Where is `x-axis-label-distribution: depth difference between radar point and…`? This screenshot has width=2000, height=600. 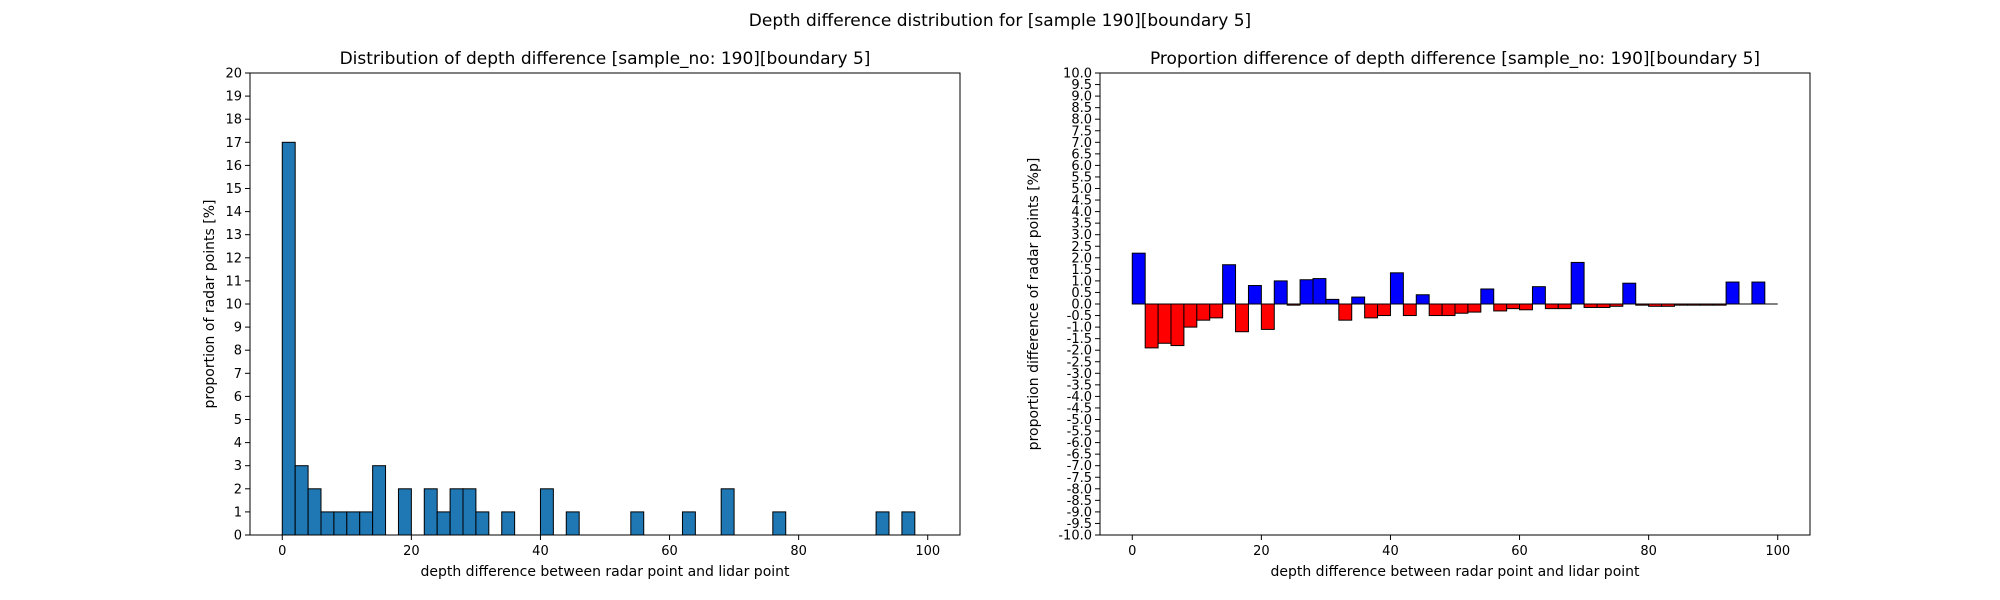
x-axis-label-distribution: depth difference between radar point and… is located at coordinates (605, 572).